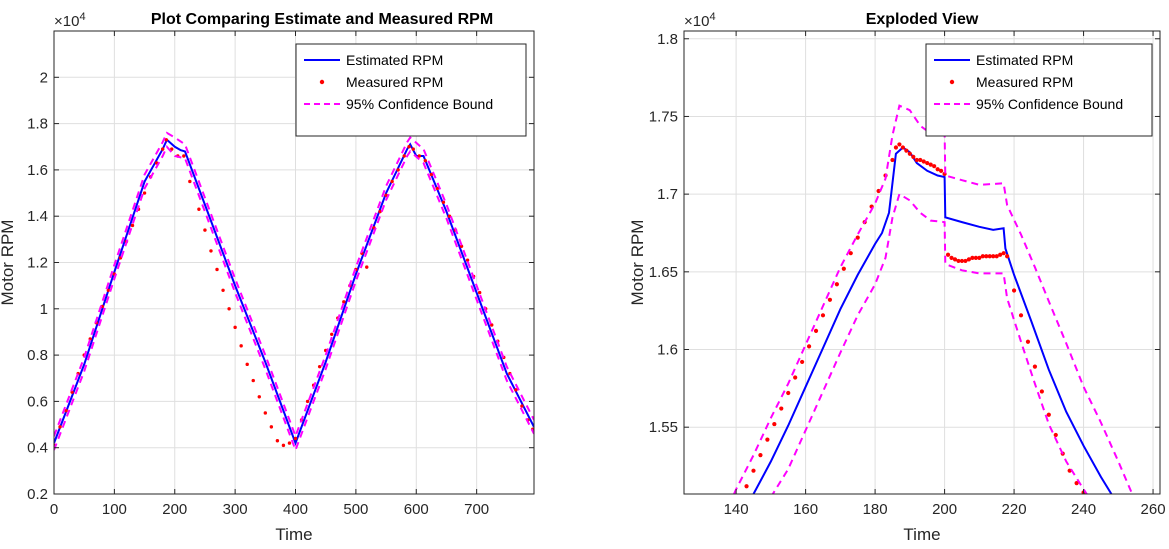 This screenshot has width=1169, height=549. What do you see at coordinates (322, 19) in the screenshot?
I see `chart-title: Plot Comparing Estimate and Measured RPM` at bounding box center [322, 19].